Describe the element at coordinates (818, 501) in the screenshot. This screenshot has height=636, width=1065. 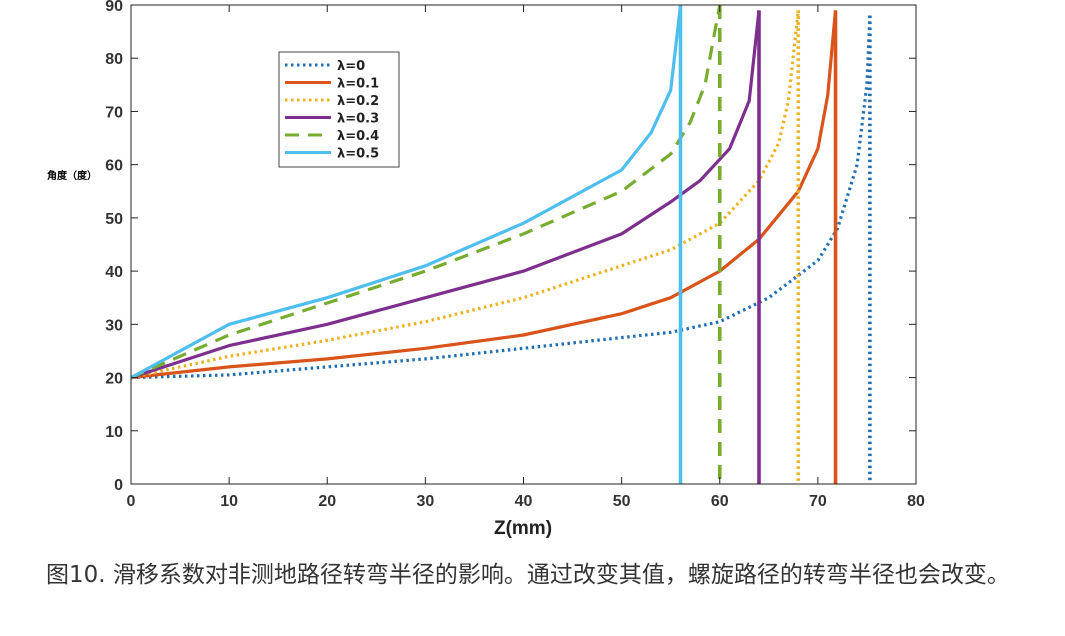
I see `x-tick-label: 70` at that location.